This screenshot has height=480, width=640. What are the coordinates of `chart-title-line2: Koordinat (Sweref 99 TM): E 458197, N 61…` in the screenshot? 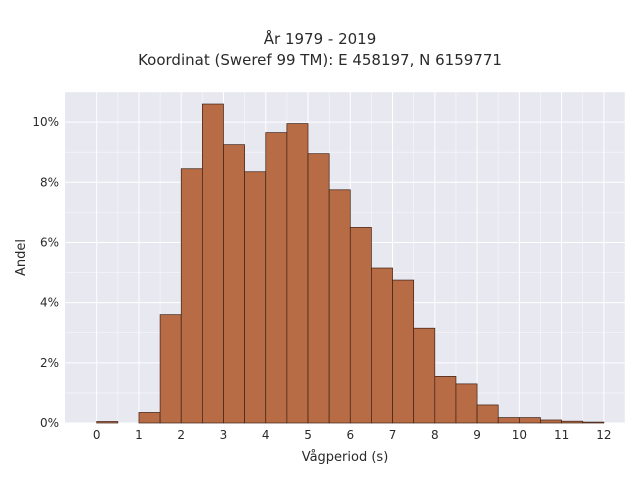 It's located at (320, 60).